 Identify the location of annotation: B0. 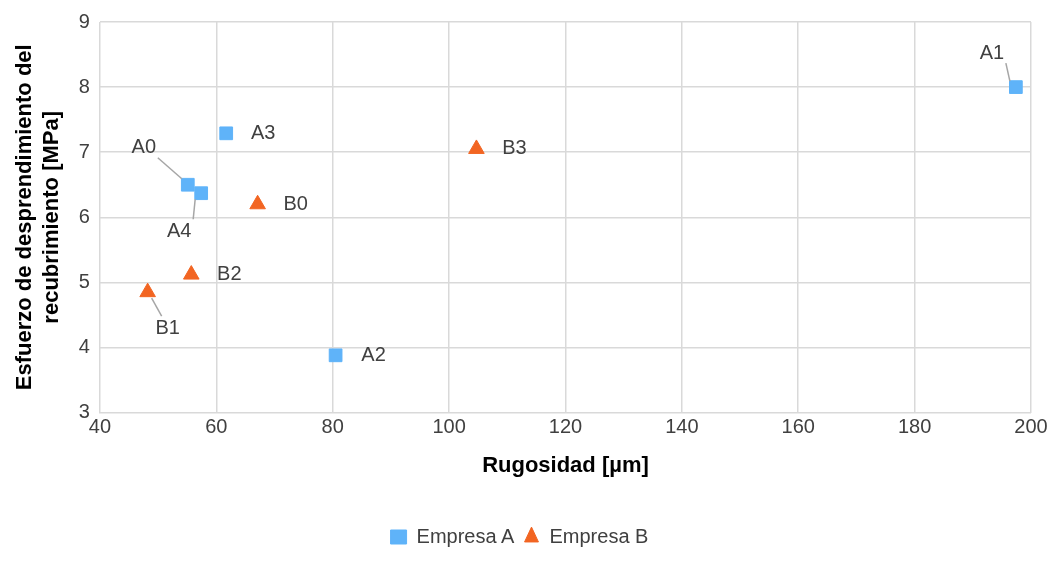
(295, 202).